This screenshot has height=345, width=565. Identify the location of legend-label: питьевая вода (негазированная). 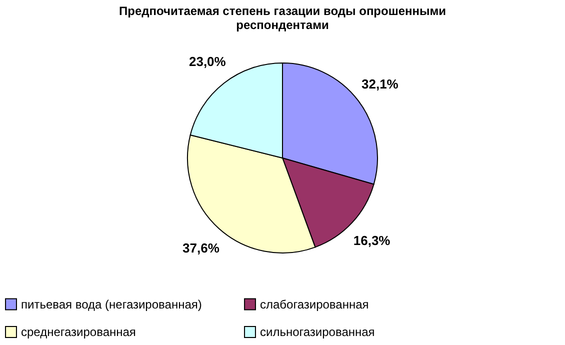
(111, 304).